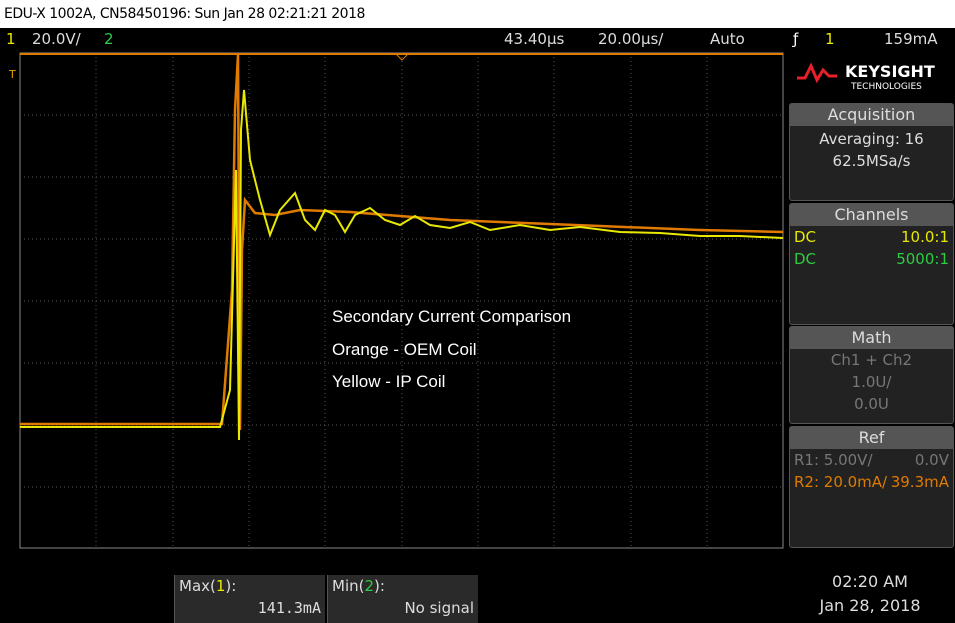 The width and height of the screenshot is (955, 623). Describe the element at coordinates (911, 39) in the screenshot. I see `trigger-level: 159mA` at that location.